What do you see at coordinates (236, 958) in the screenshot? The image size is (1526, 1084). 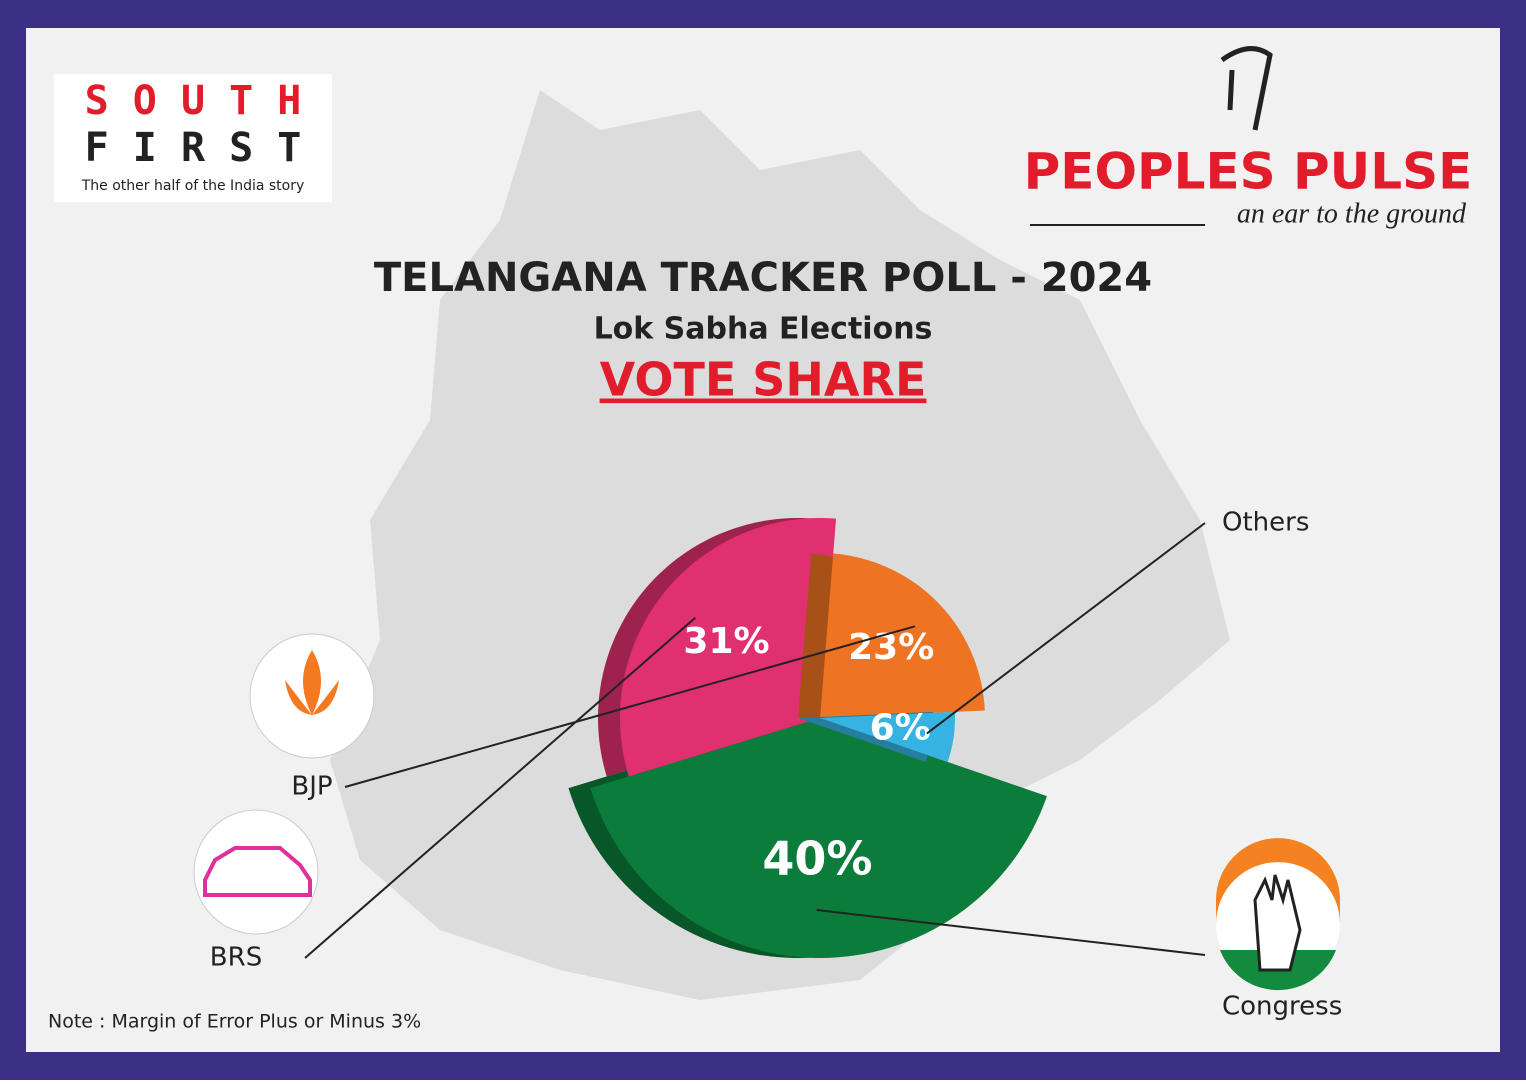 I see `category-label: BRS` at bounding box center [236, 958].